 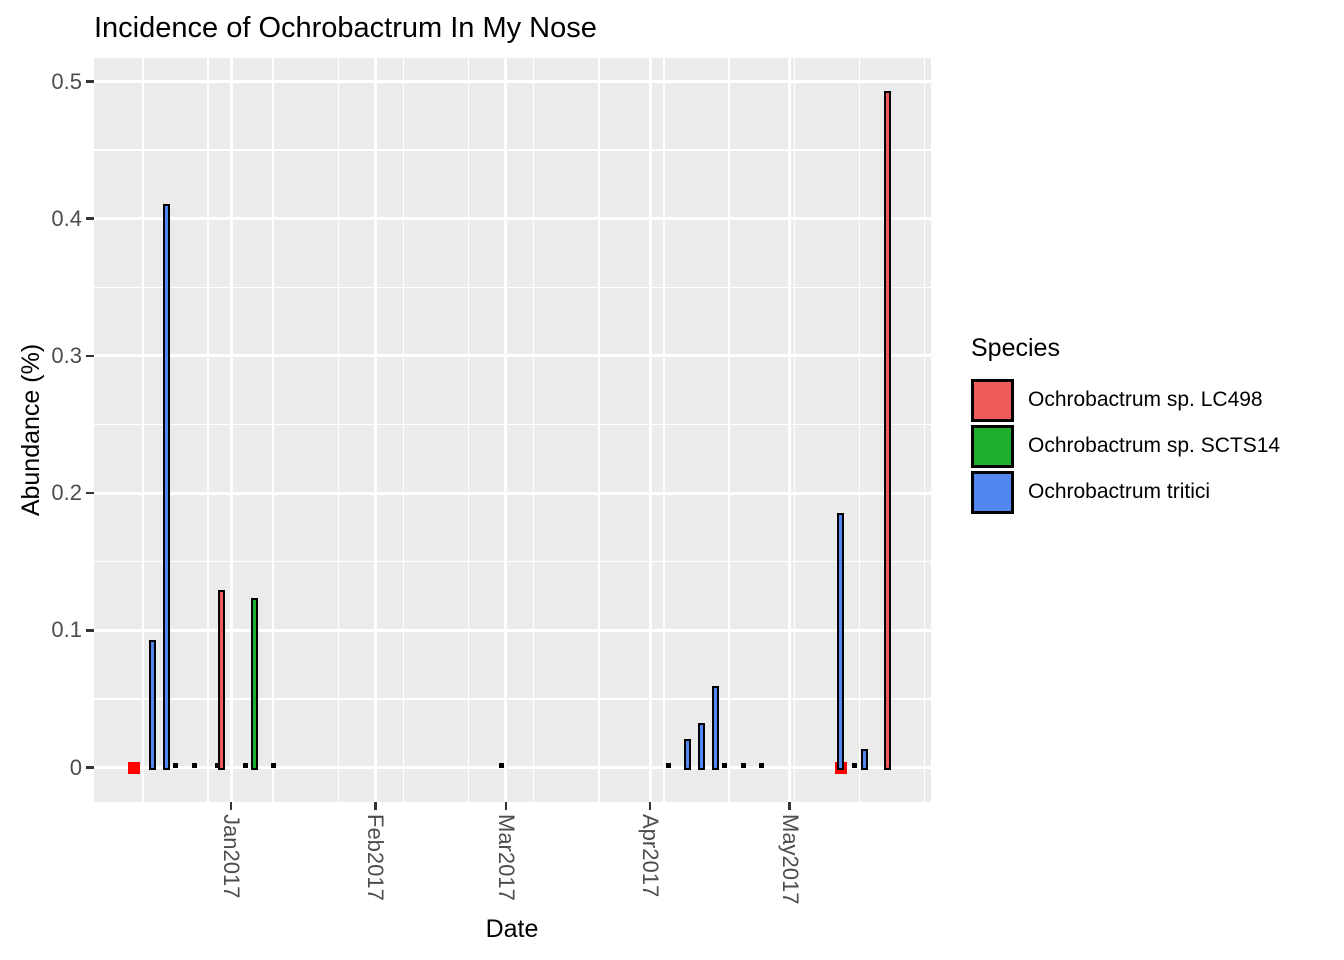 I want to click on y-axis-tick-label: 0, so click(x=75, y=767).